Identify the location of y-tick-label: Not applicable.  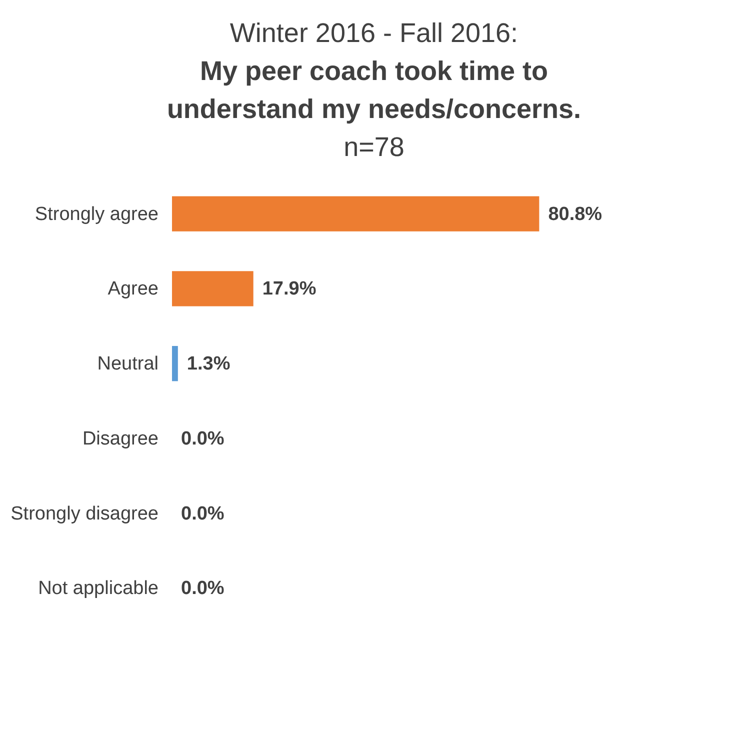
(98, 589).